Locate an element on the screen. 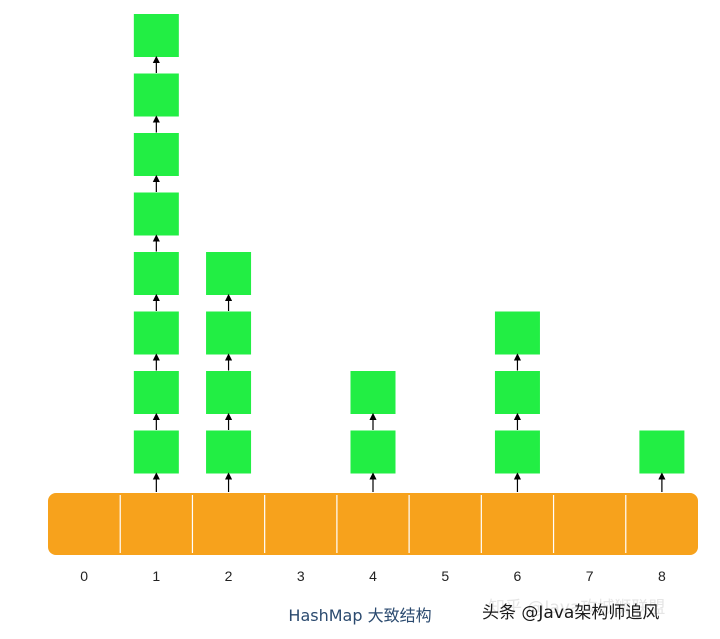  bucket-index-label: 4 is located at coordinates (373, 576).